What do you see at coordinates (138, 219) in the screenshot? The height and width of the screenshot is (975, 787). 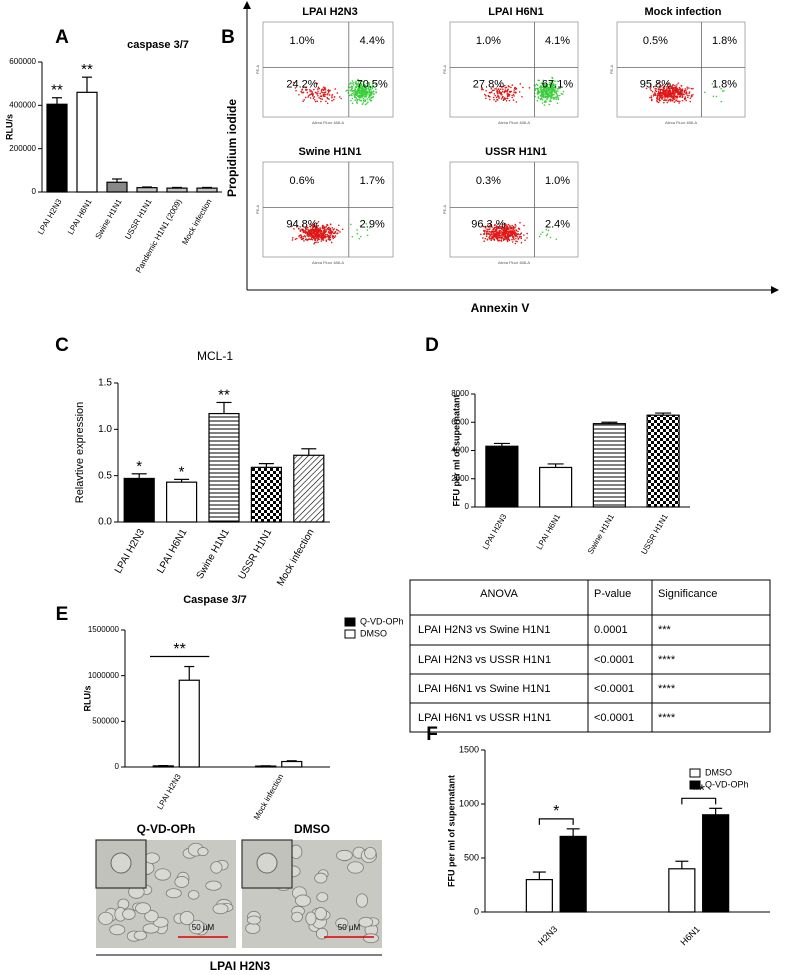 I see `x-tick-label: USSR H1N1` at bounding box center [138, 219].